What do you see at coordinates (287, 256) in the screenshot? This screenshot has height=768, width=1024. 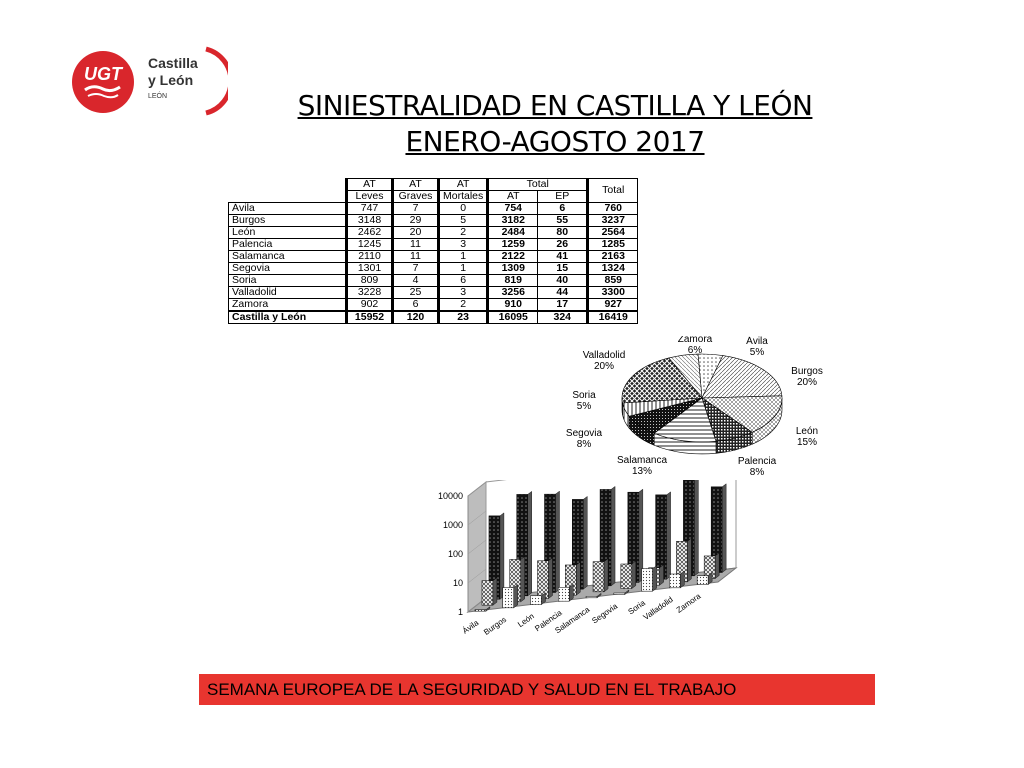 I see `cell-provincia: Salamanca` at bounding box center [287, 256].